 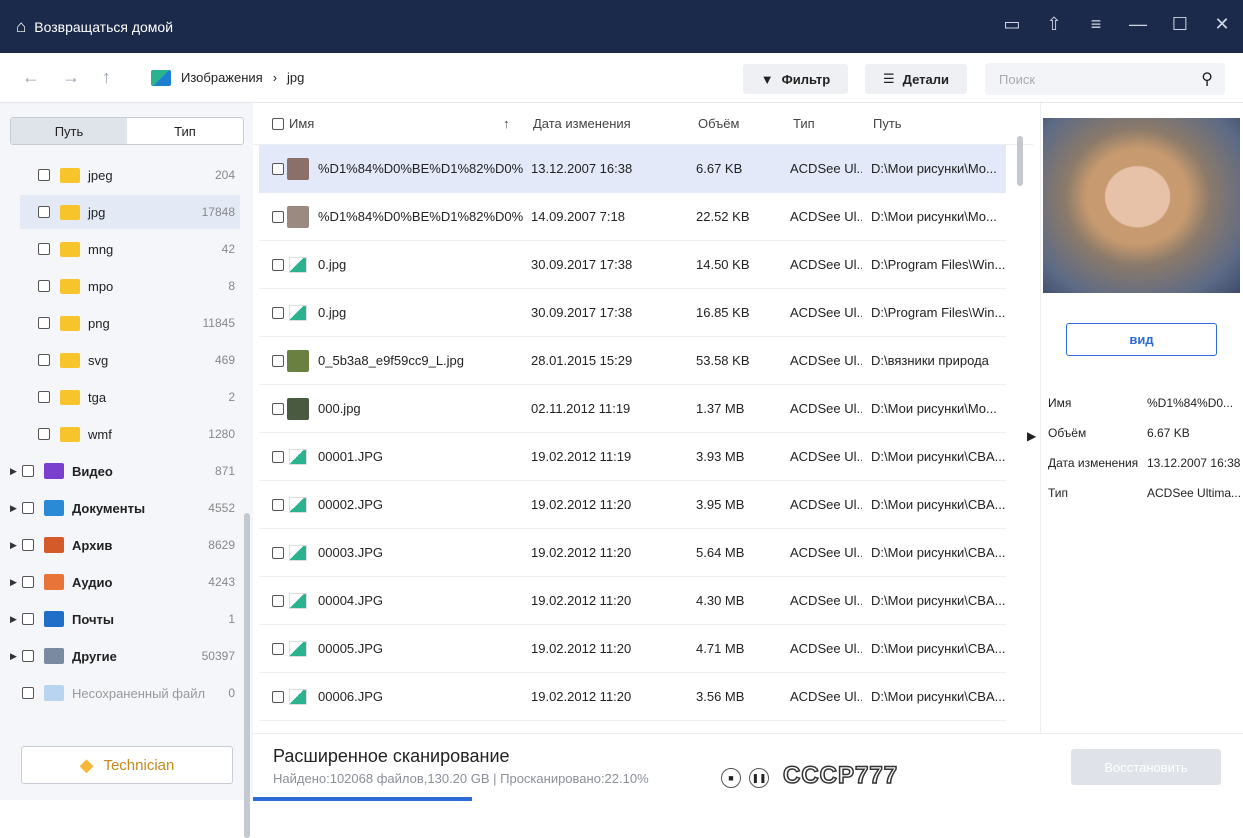 I want to click on tab-path: Путь, so click(x=69, y=131).